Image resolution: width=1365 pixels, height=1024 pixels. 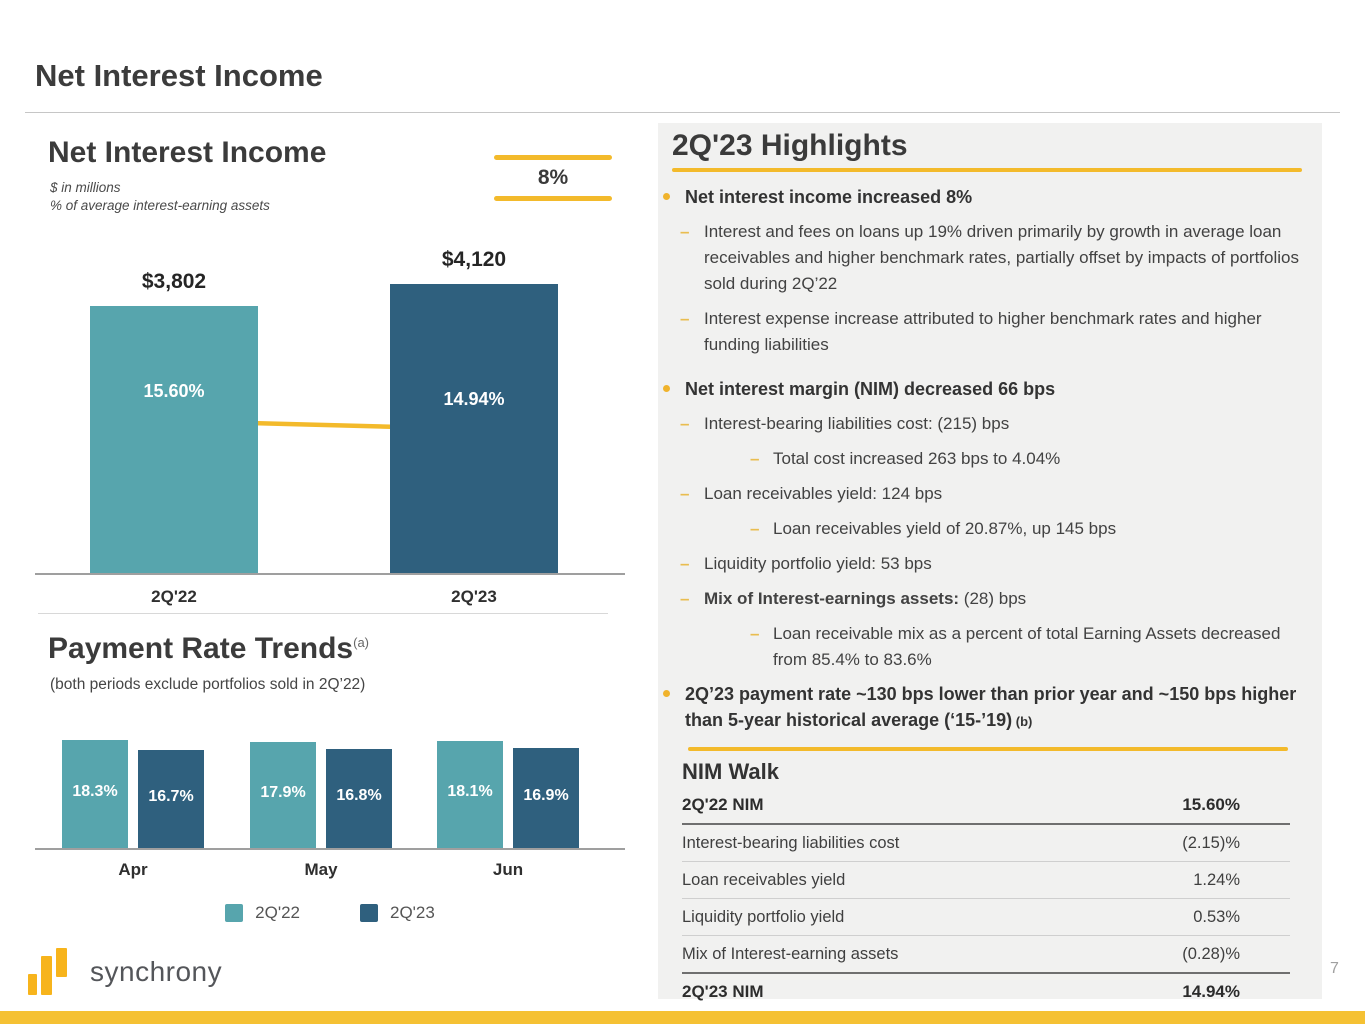 What do you see at coordinates (553, 157) in the screenshot?
I see `badge-top-line` at bounding box center [553, 157].